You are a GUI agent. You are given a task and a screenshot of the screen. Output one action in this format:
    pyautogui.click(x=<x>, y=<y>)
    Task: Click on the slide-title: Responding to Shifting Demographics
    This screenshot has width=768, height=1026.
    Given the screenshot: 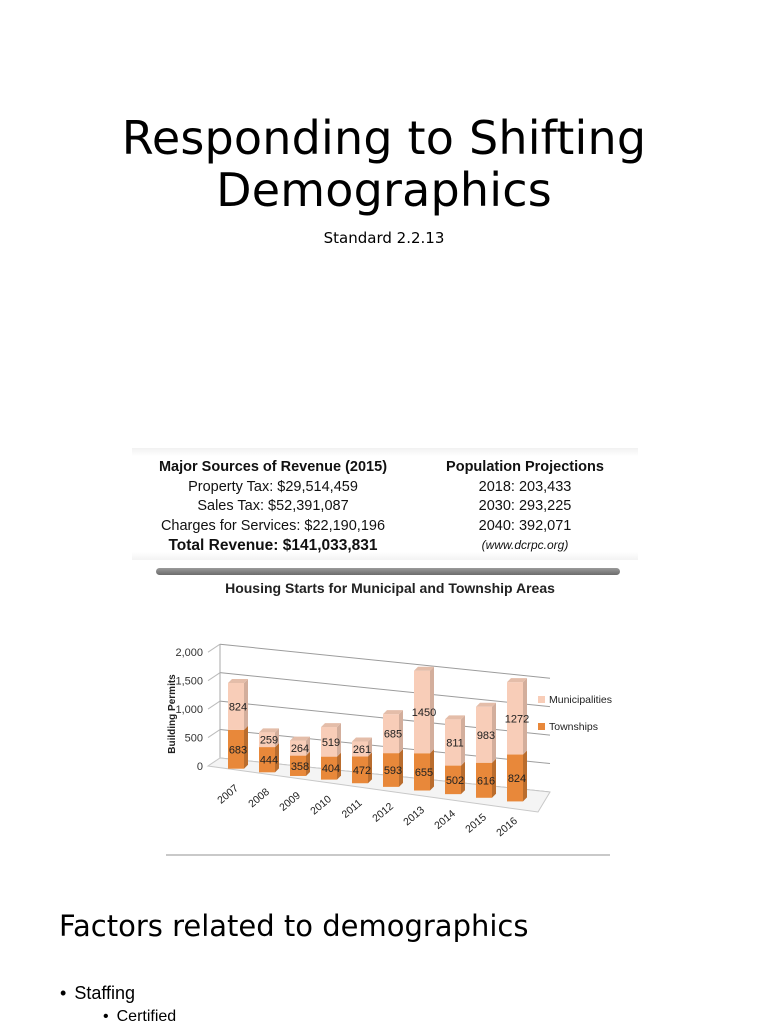 What is the action you would take?
    pyautogui.click(x=384, y=164)
    